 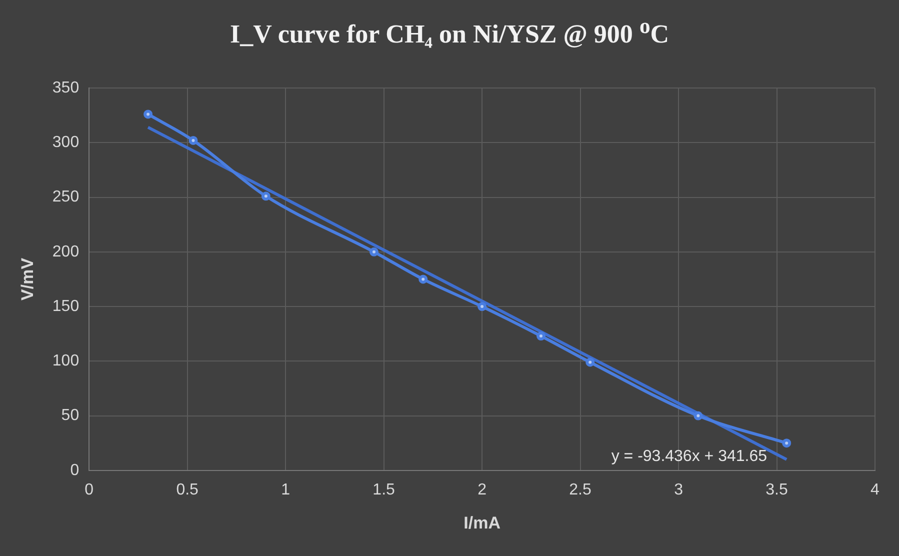 I want to click on x-tick-label: 2, so click(x=482, y=489).